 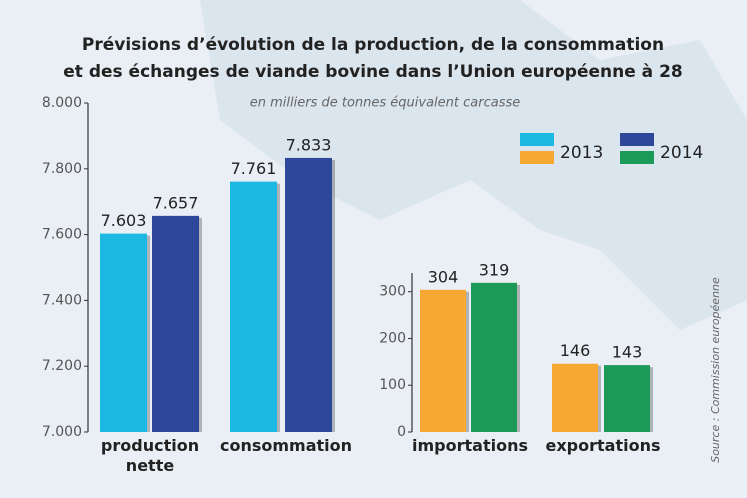 What do you see at coordinates (62, 432) in the screenshot?
I see `y-tick-label: 7.000` at bounding box center [62, 432].